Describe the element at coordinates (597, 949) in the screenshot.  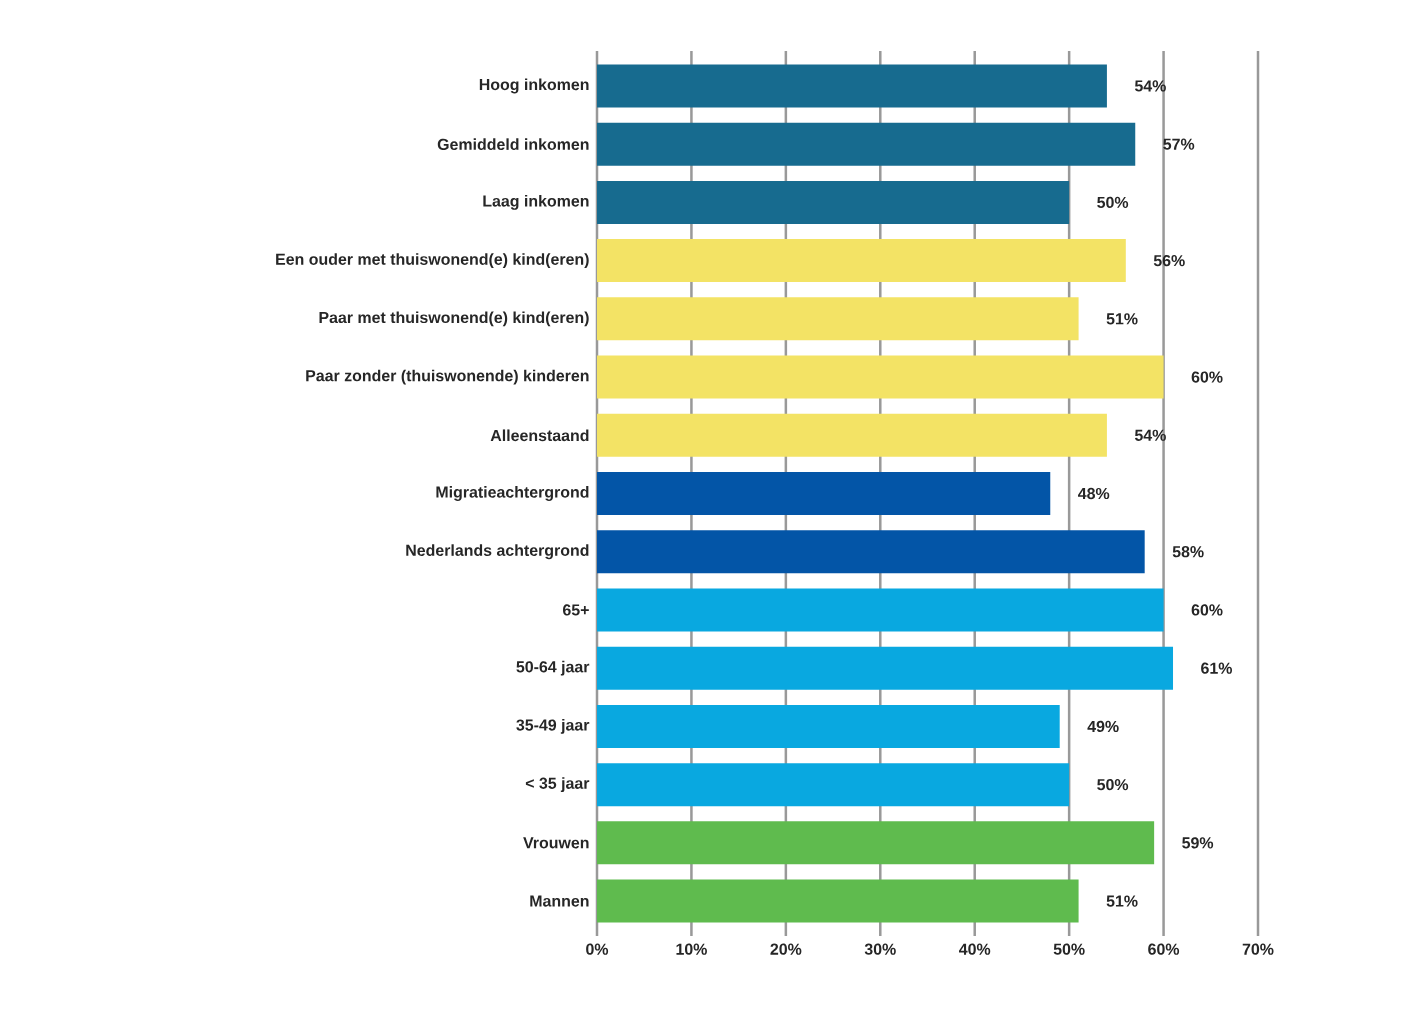
I see `x-tick-label: 0%` at that location.